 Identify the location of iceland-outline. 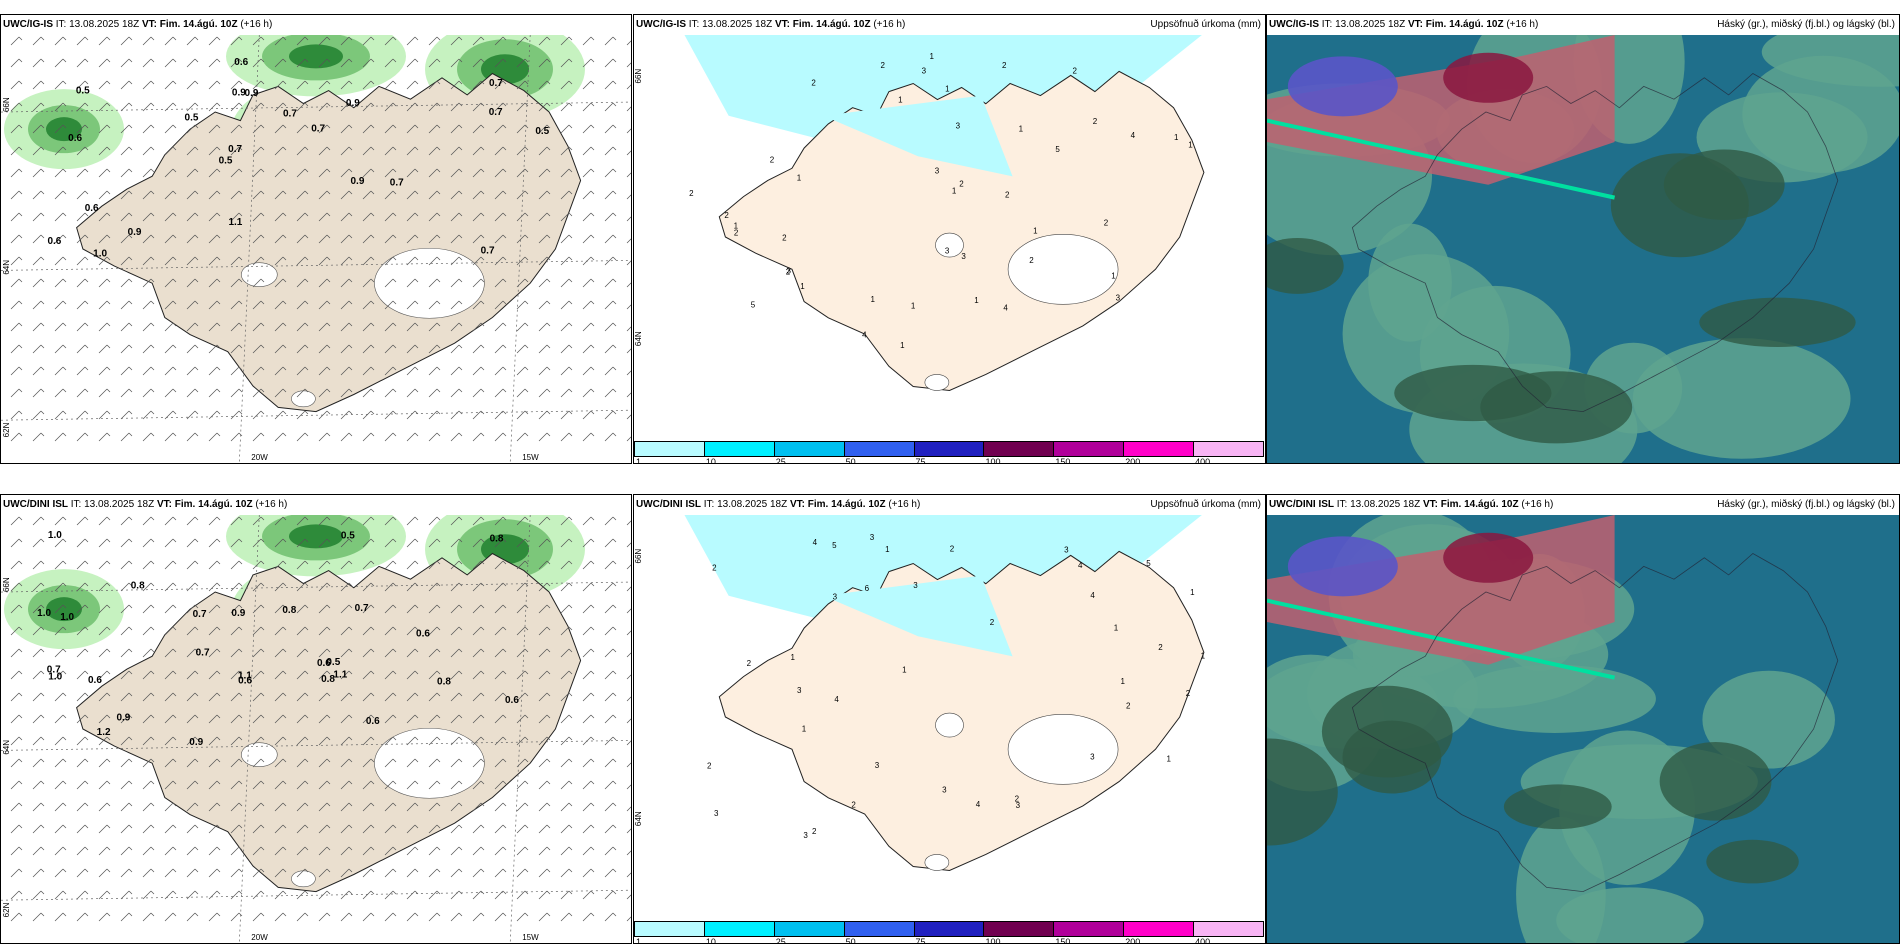
(1595, 723).